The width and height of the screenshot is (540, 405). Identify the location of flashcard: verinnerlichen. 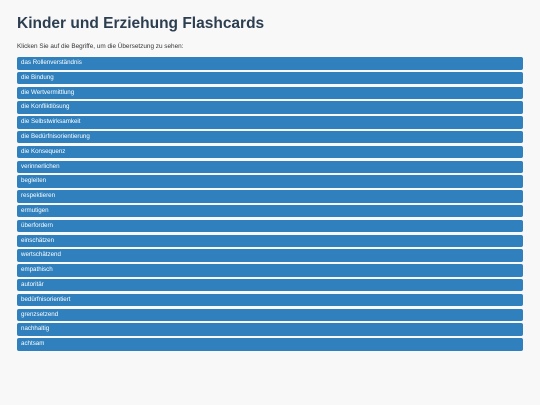
(270, 167).